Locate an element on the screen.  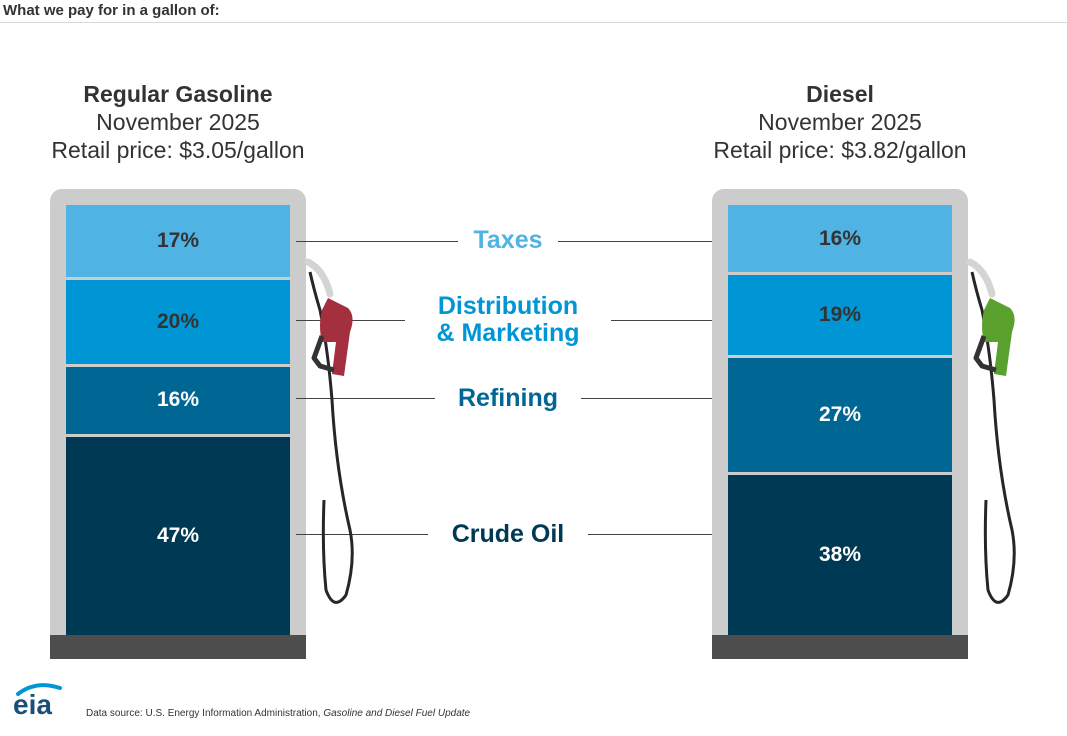
gasoline-pump-base is located at coordinates (178, 647).